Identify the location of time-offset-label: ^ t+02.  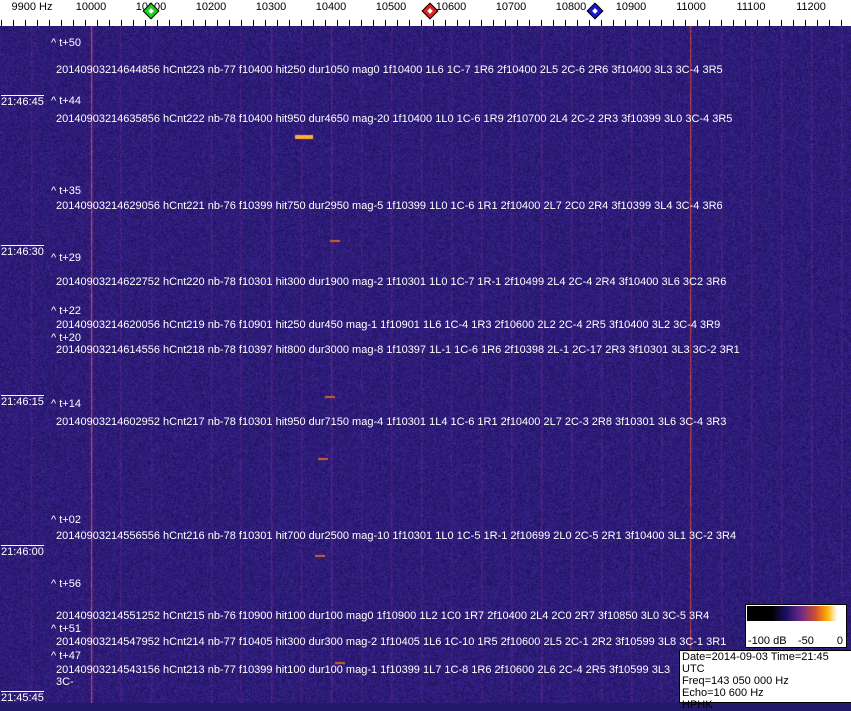
(66, 520).